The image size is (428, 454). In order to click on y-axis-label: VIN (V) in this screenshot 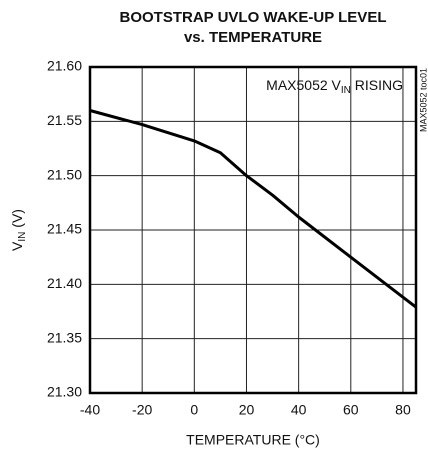, I will do `click(18, 230)`.